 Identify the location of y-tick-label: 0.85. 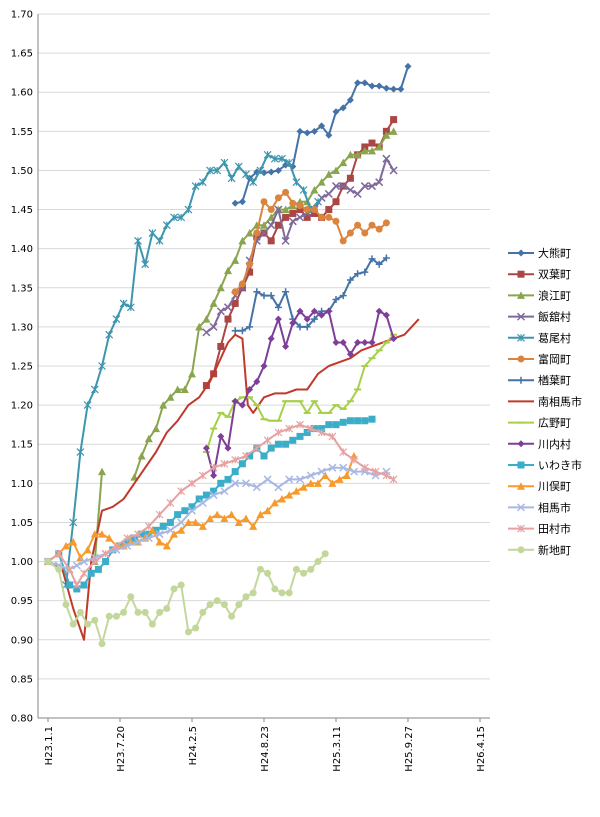
(22, 679).